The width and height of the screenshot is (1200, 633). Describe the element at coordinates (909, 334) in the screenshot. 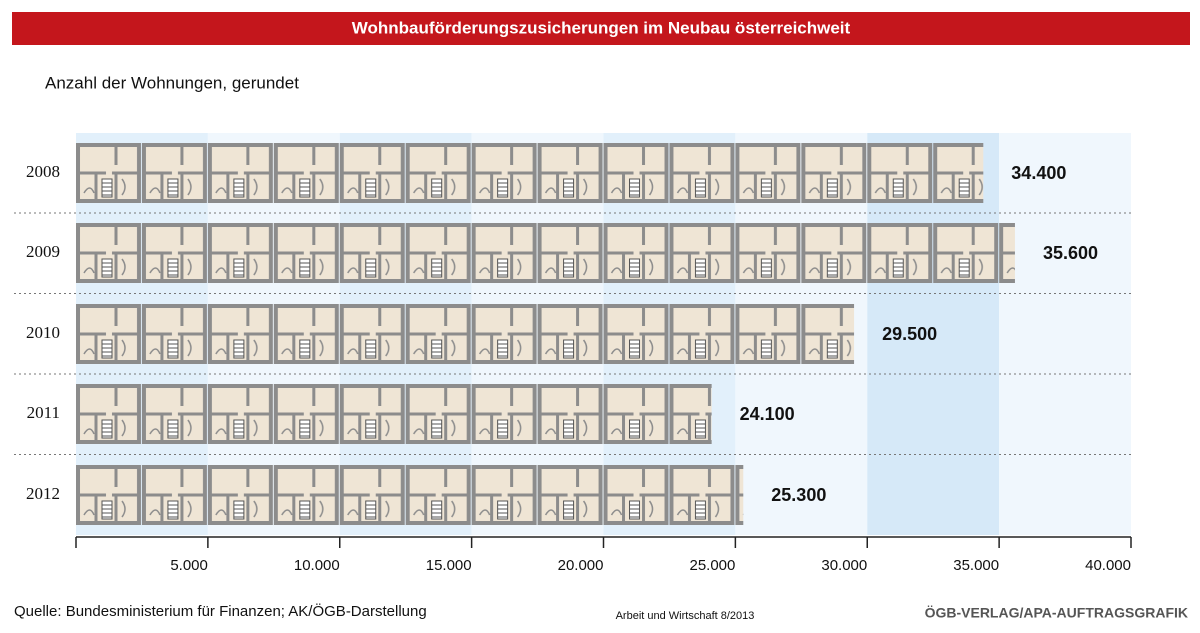

I see `value-label: 29.500` at that location.